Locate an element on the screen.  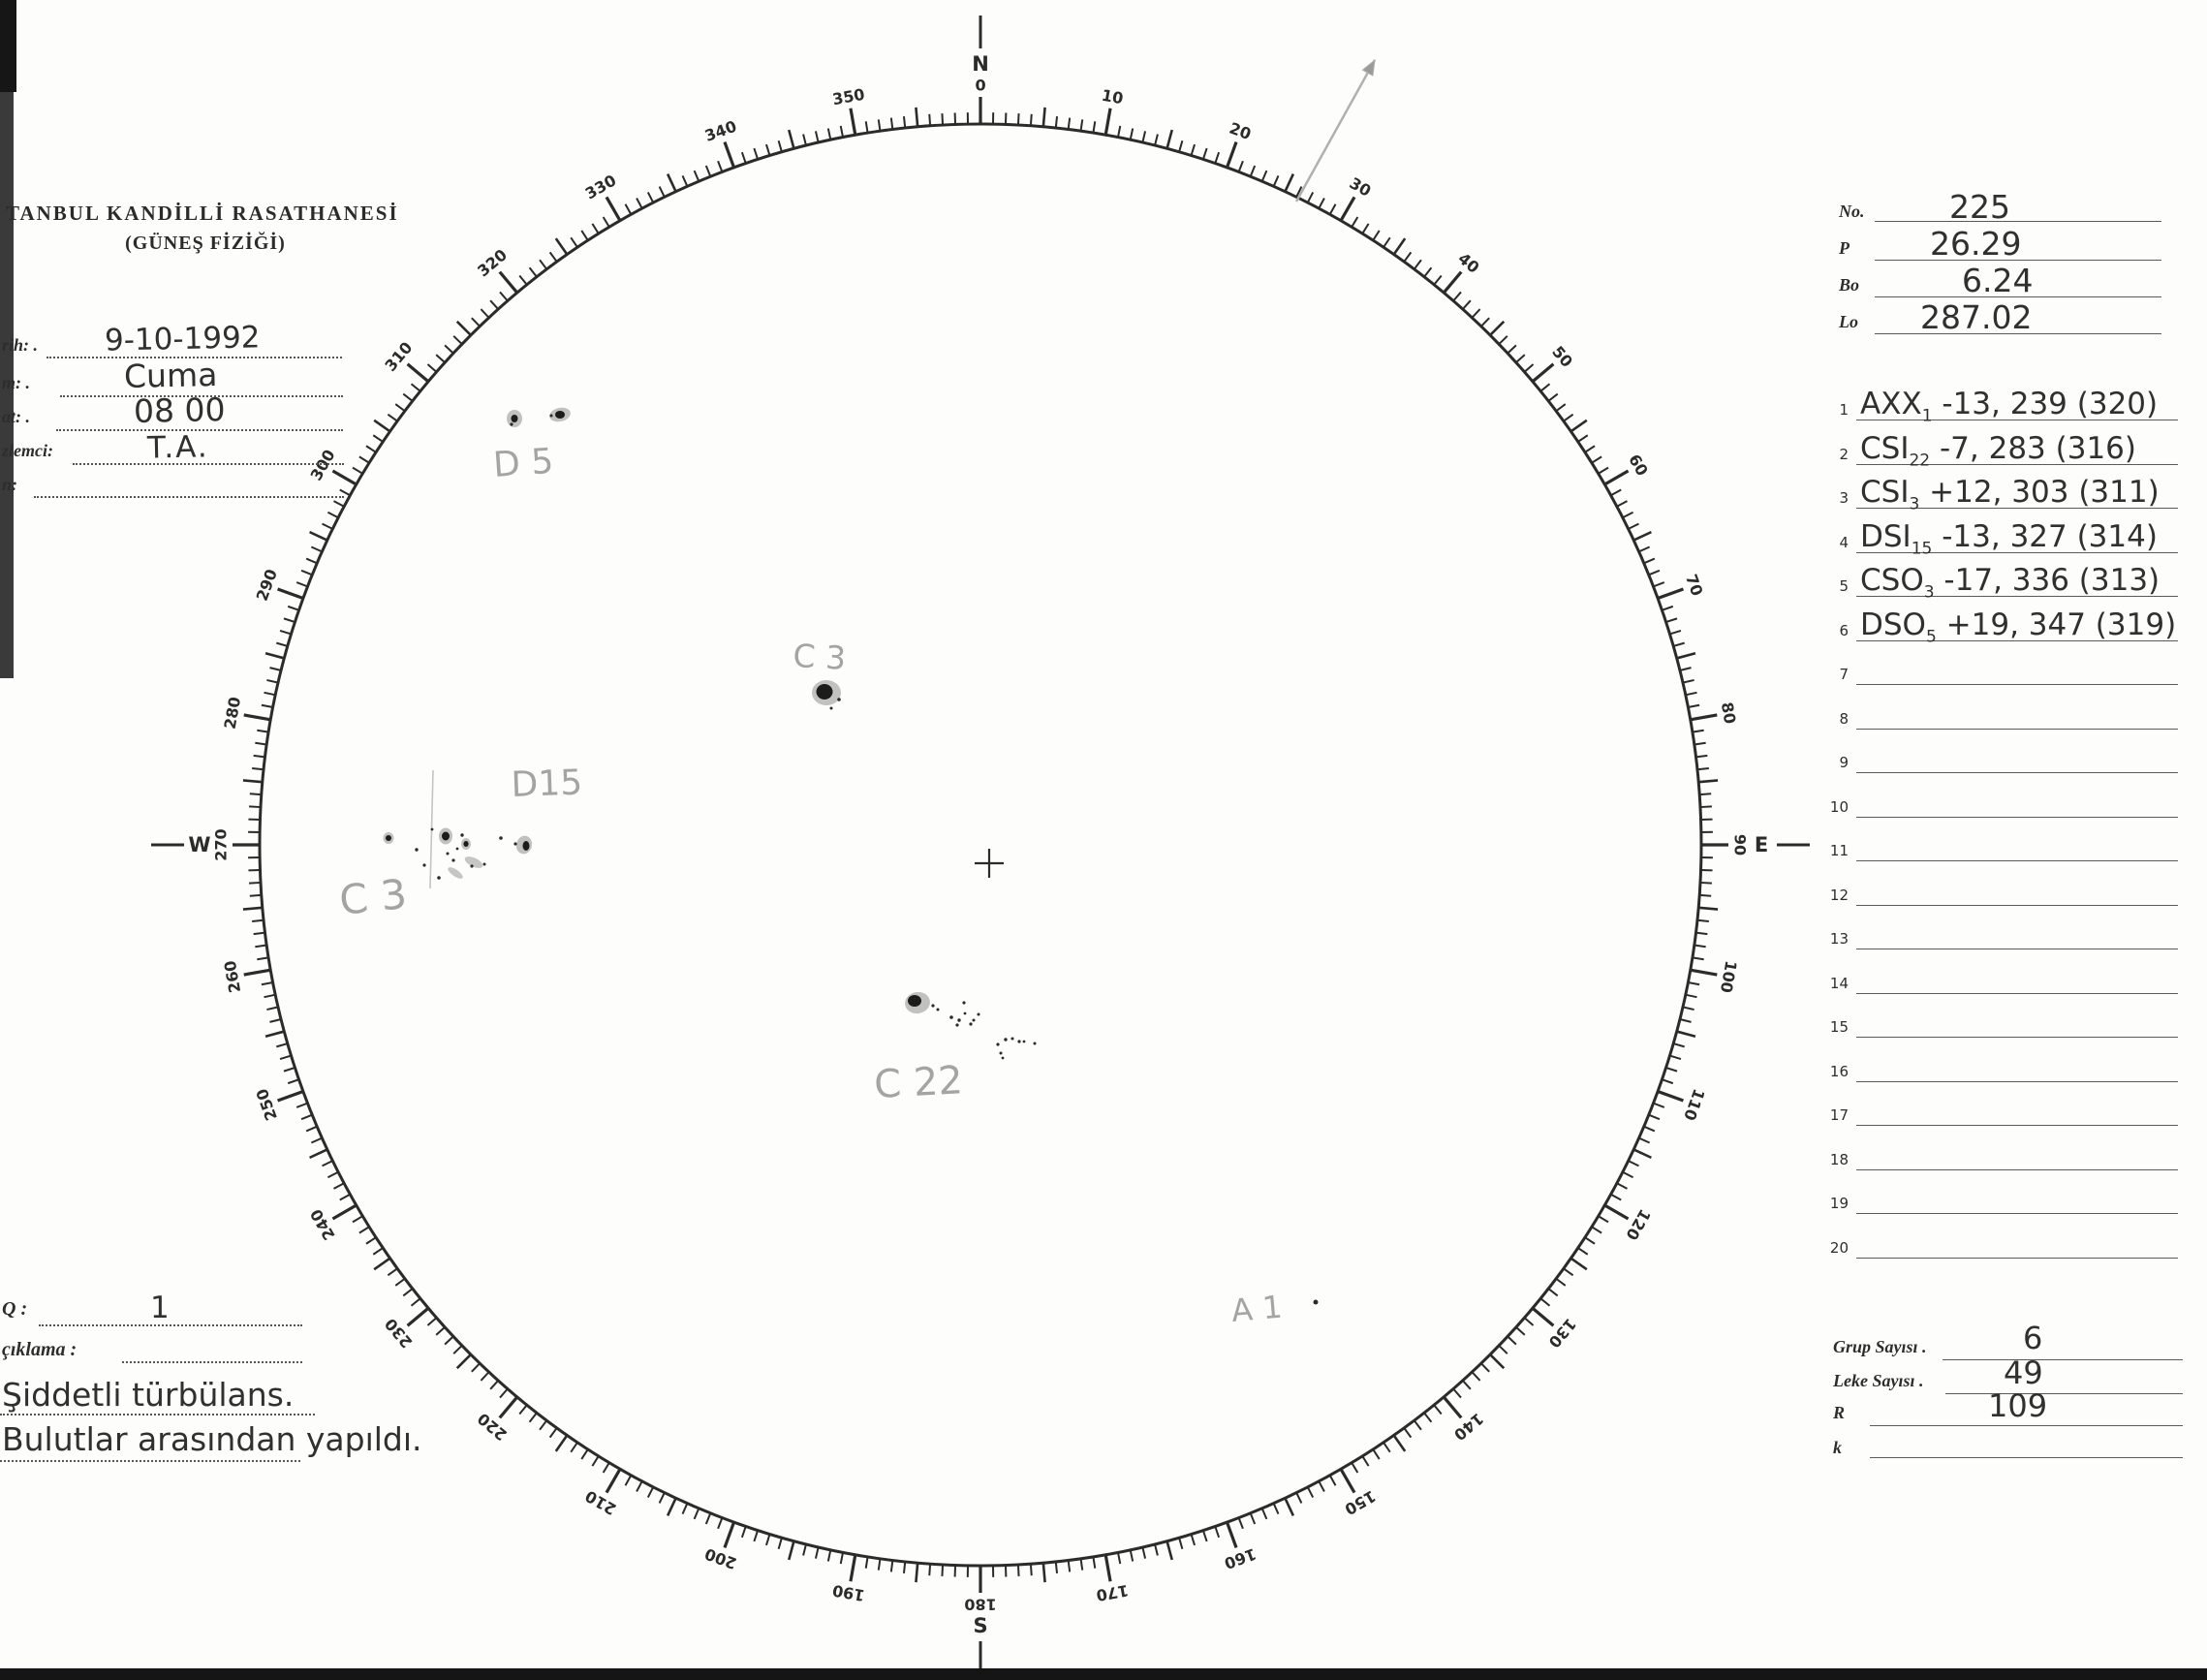
group-entry: CSI22 -7, 283 (316) is located at coordinates (1998, 451).